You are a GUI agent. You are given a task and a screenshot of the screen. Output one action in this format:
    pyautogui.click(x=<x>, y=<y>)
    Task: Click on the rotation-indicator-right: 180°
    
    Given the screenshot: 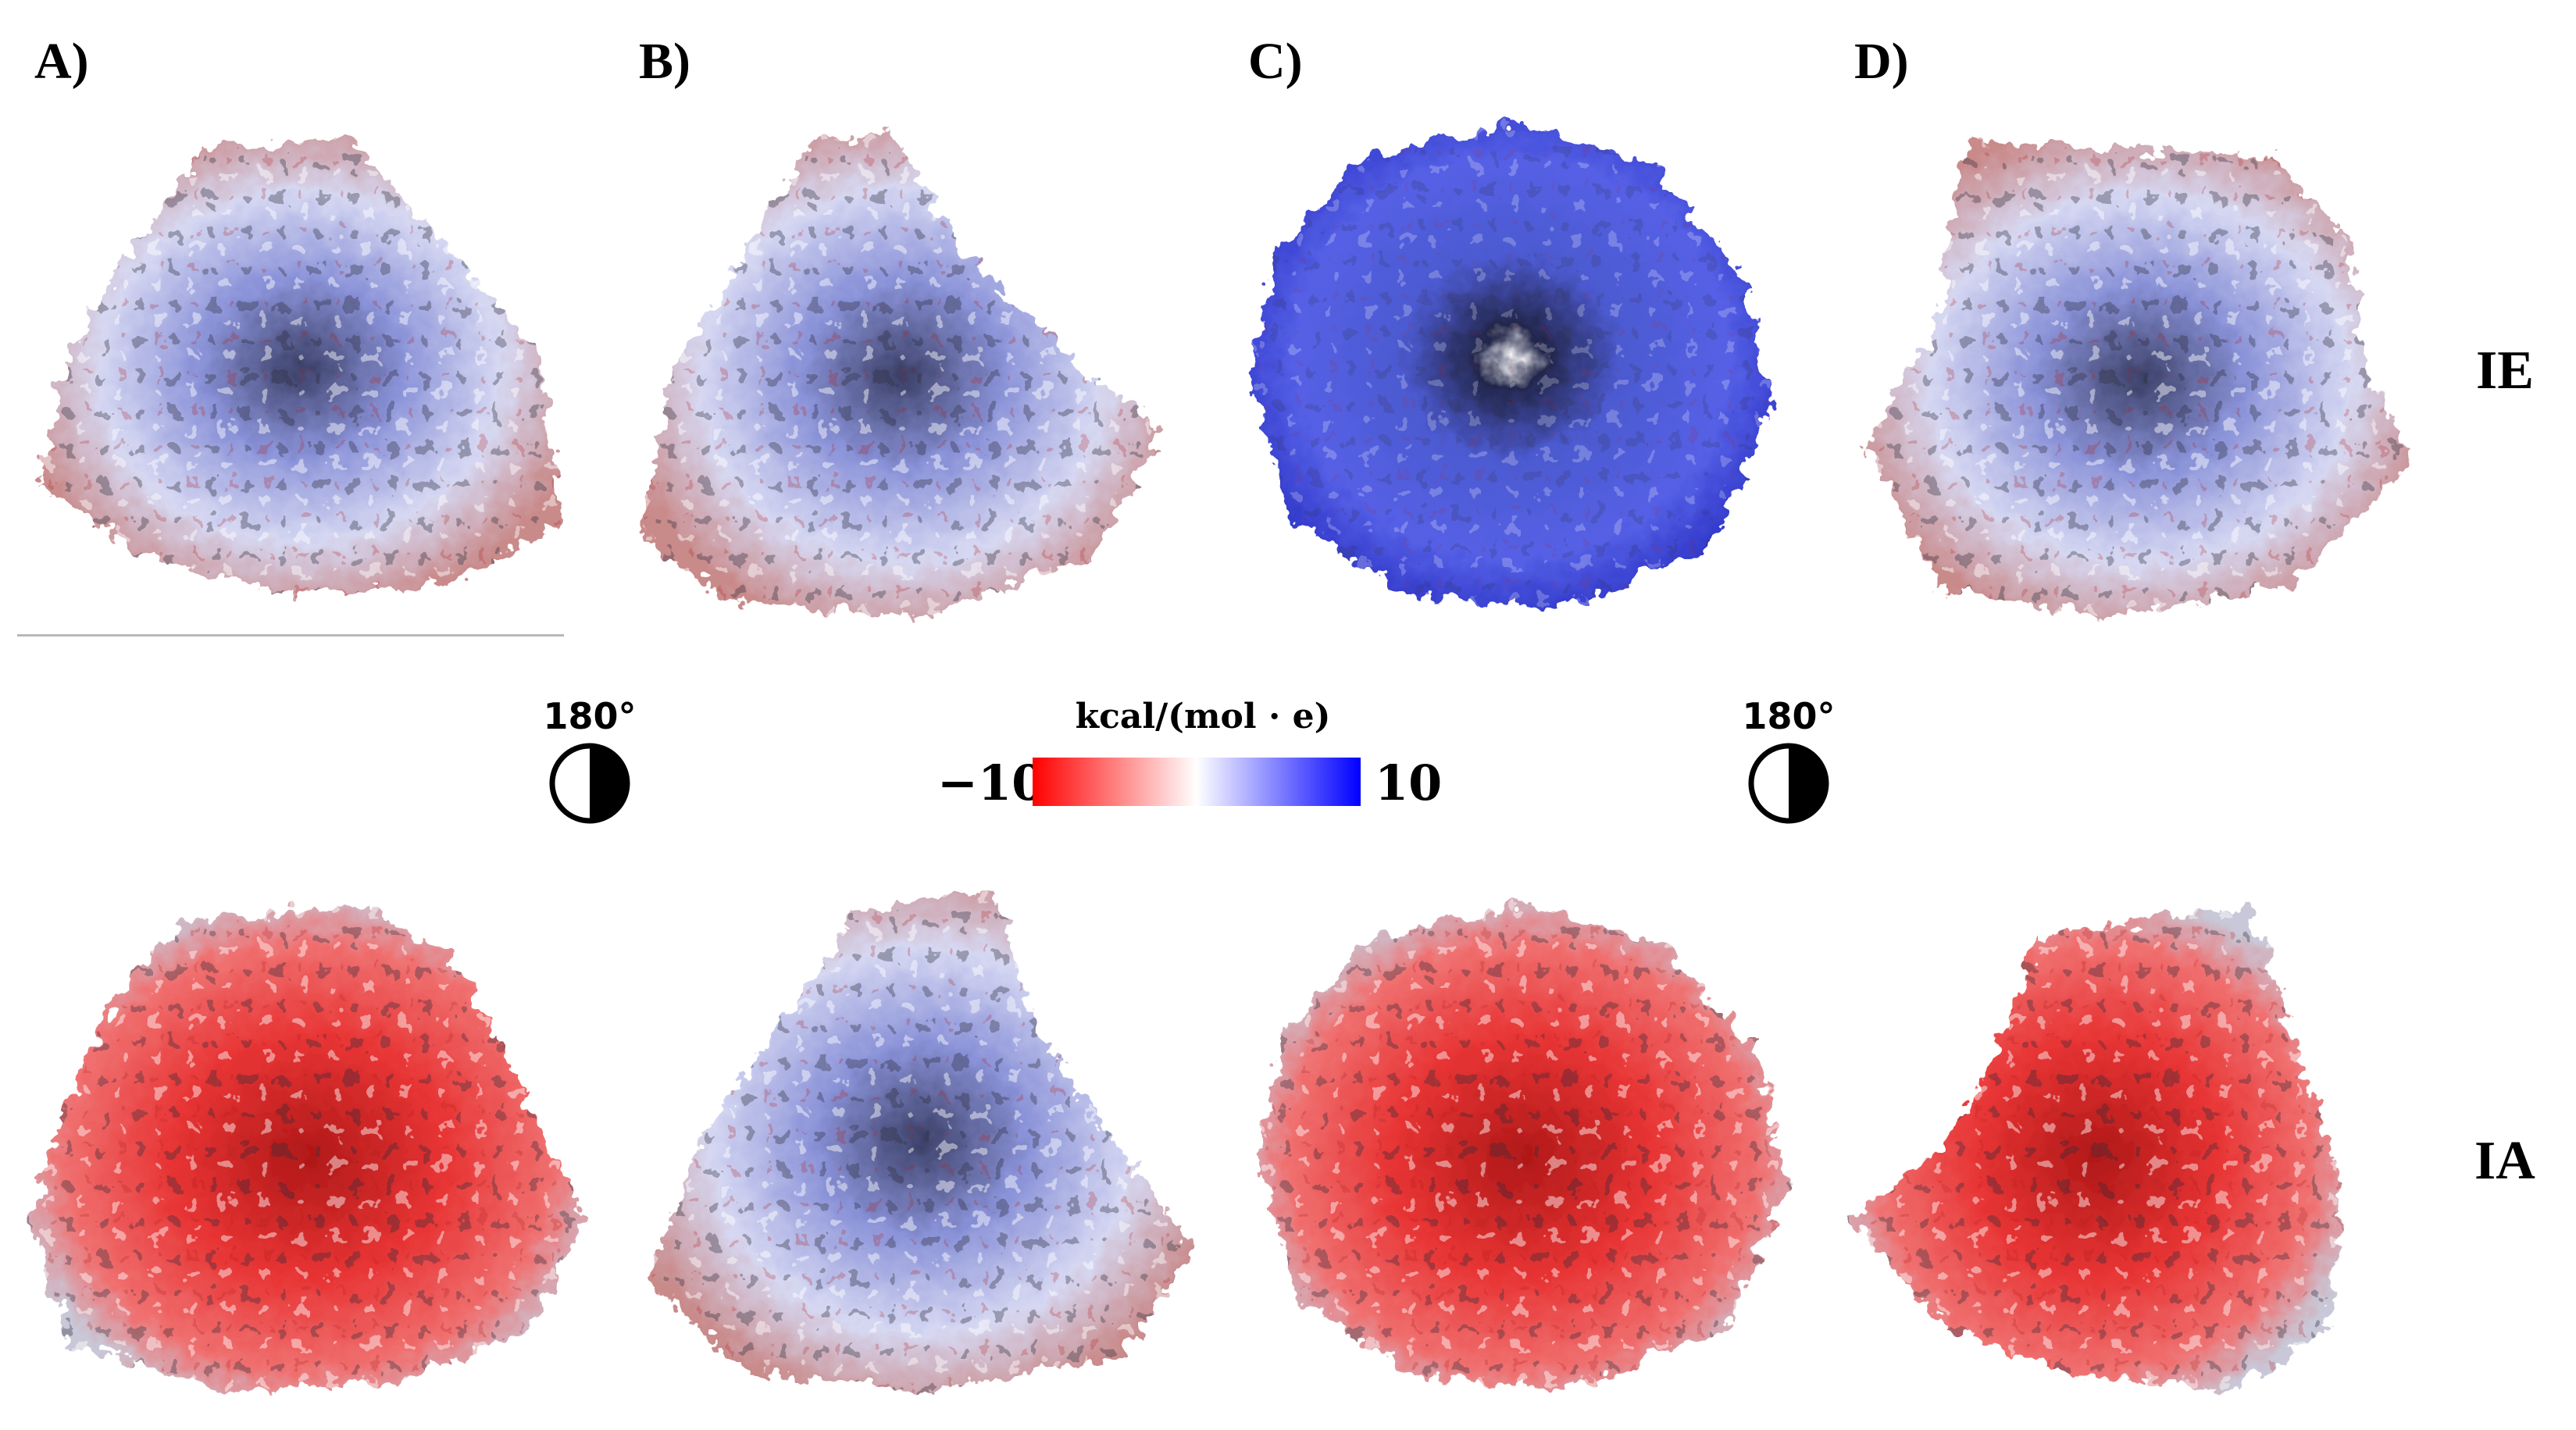 What is the action you would take?
    pyautogui.click(x=1789, y=760)
    